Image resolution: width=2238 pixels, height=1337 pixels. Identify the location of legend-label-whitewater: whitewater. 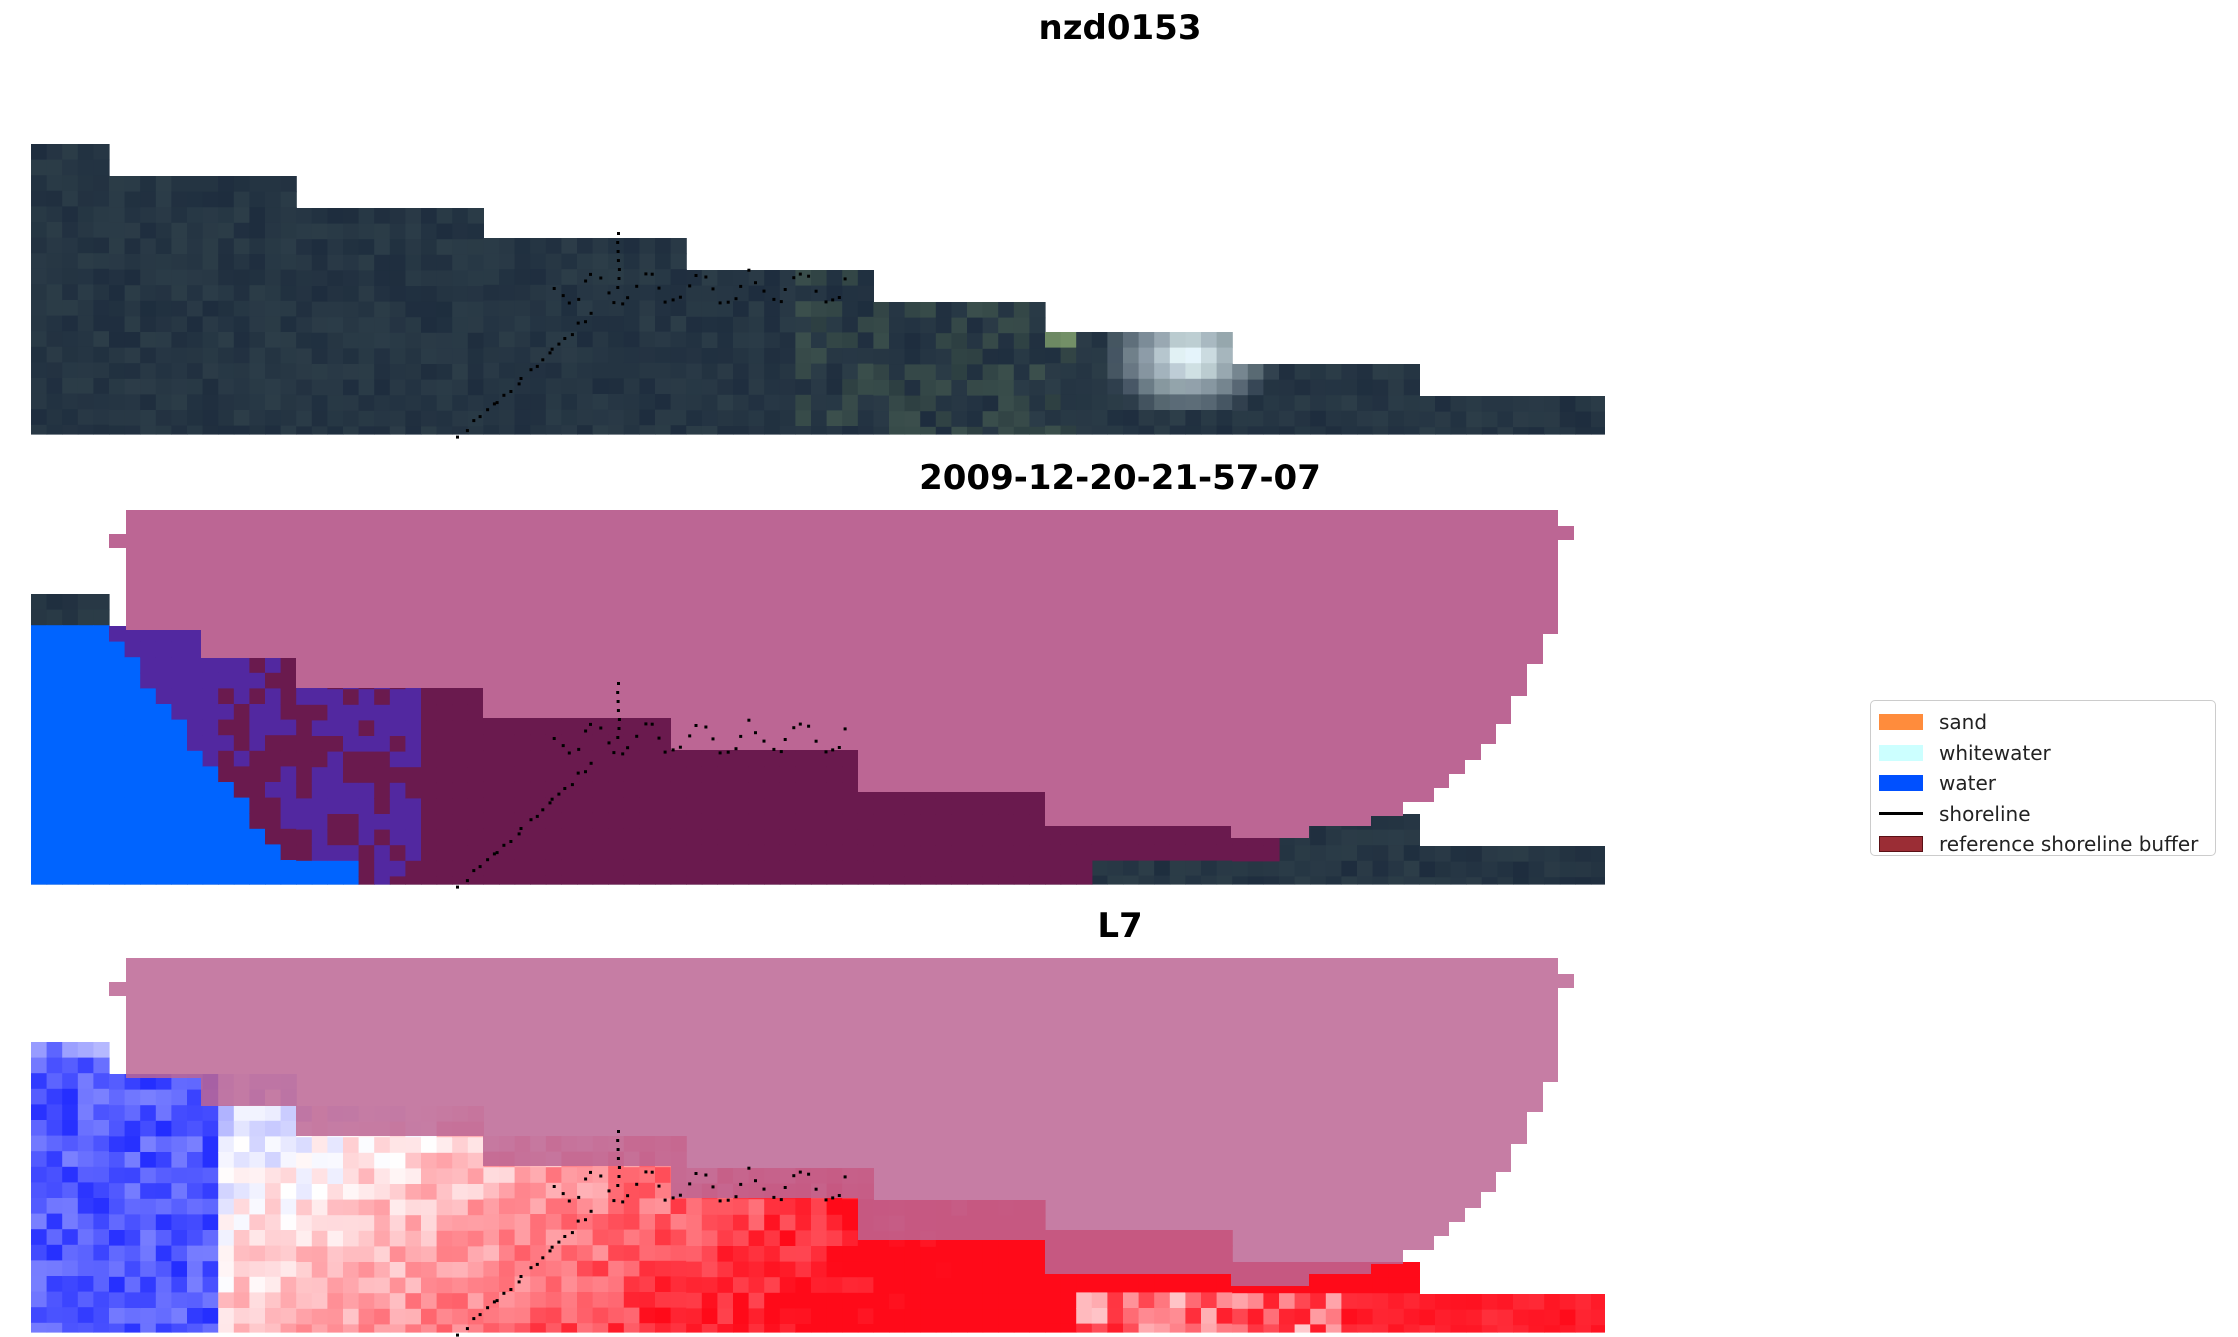
(1995, 752).